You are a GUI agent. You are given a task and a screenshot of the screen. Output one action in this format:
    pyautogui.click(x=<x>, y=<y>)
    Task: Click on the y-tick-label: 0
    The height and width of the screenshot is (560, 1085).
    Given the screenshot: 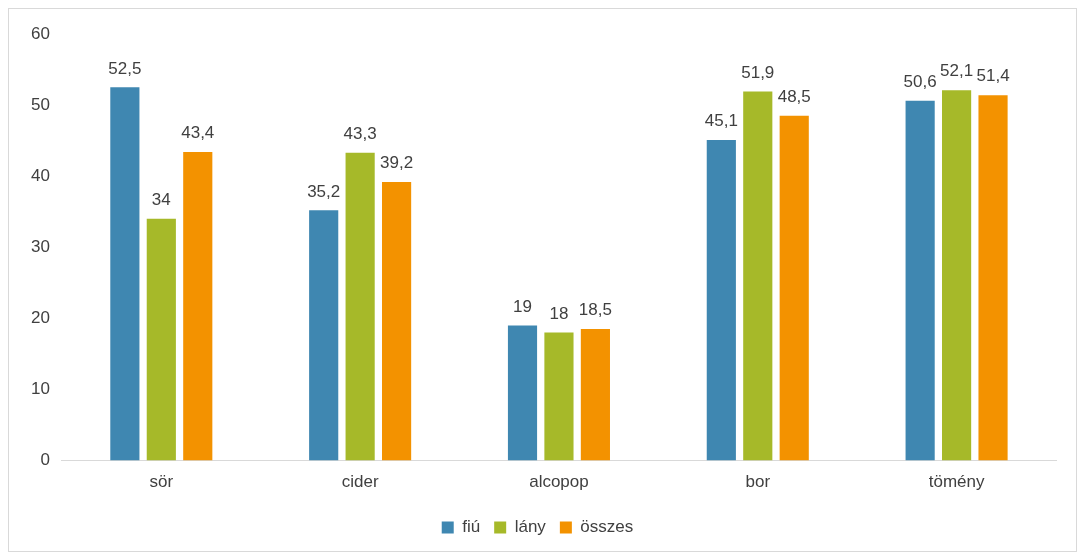 What is the action you would take?
    pyautogui.click(x=45, y=460)
    